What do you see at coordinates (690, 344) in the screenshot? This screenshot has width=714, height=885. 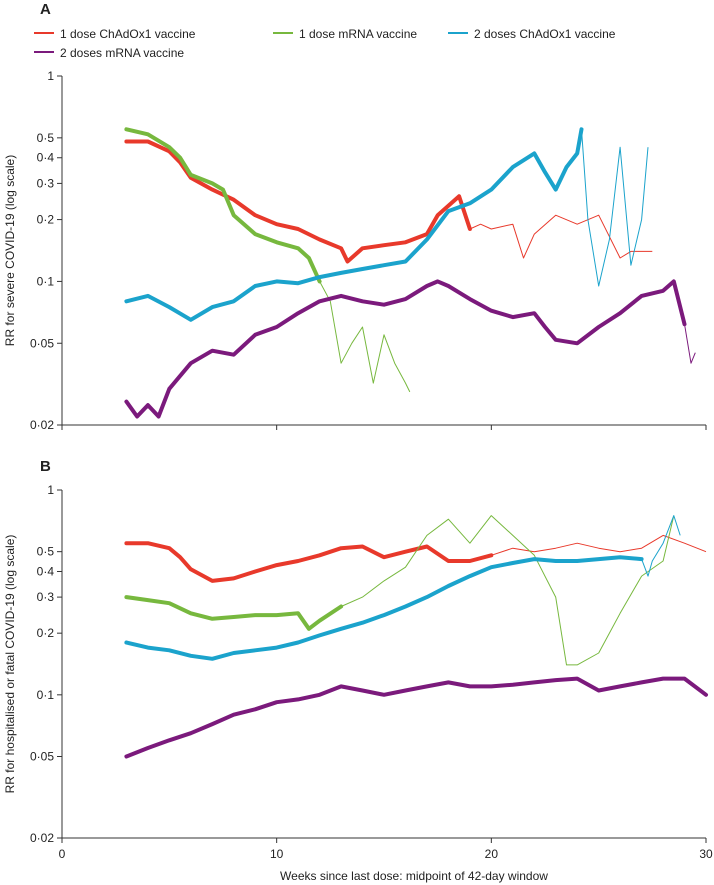 I see `series-line-m2-thin` at bounding box center [690, 344].